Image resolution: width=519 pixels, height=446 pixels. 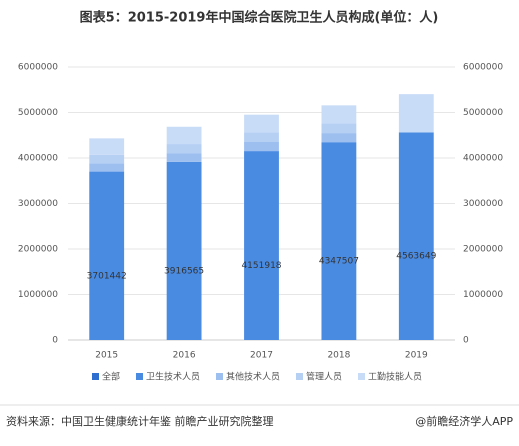 I want to click on value-label: 3701442, so click(x=107, y=276).